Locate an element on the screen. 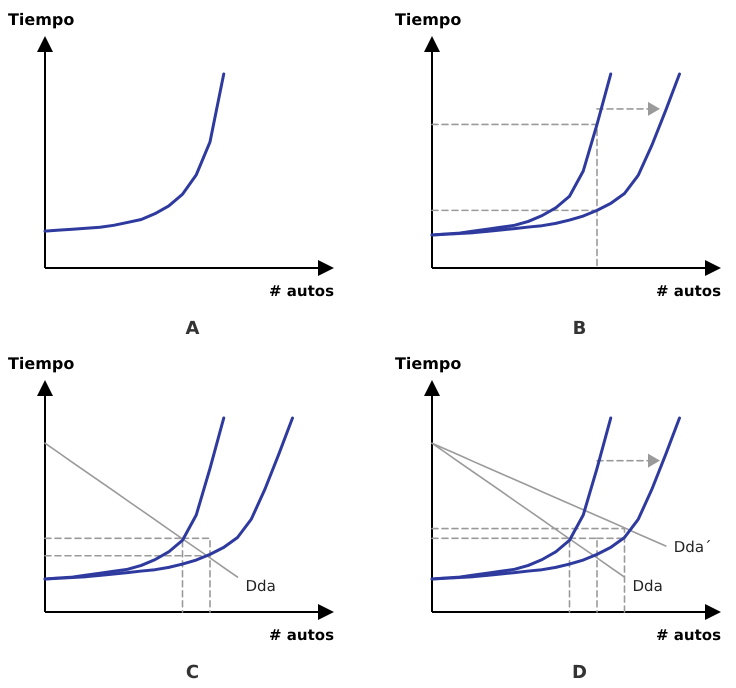 This screenshot has width=736, height=688. text: D is located at coordinates (579, 672).